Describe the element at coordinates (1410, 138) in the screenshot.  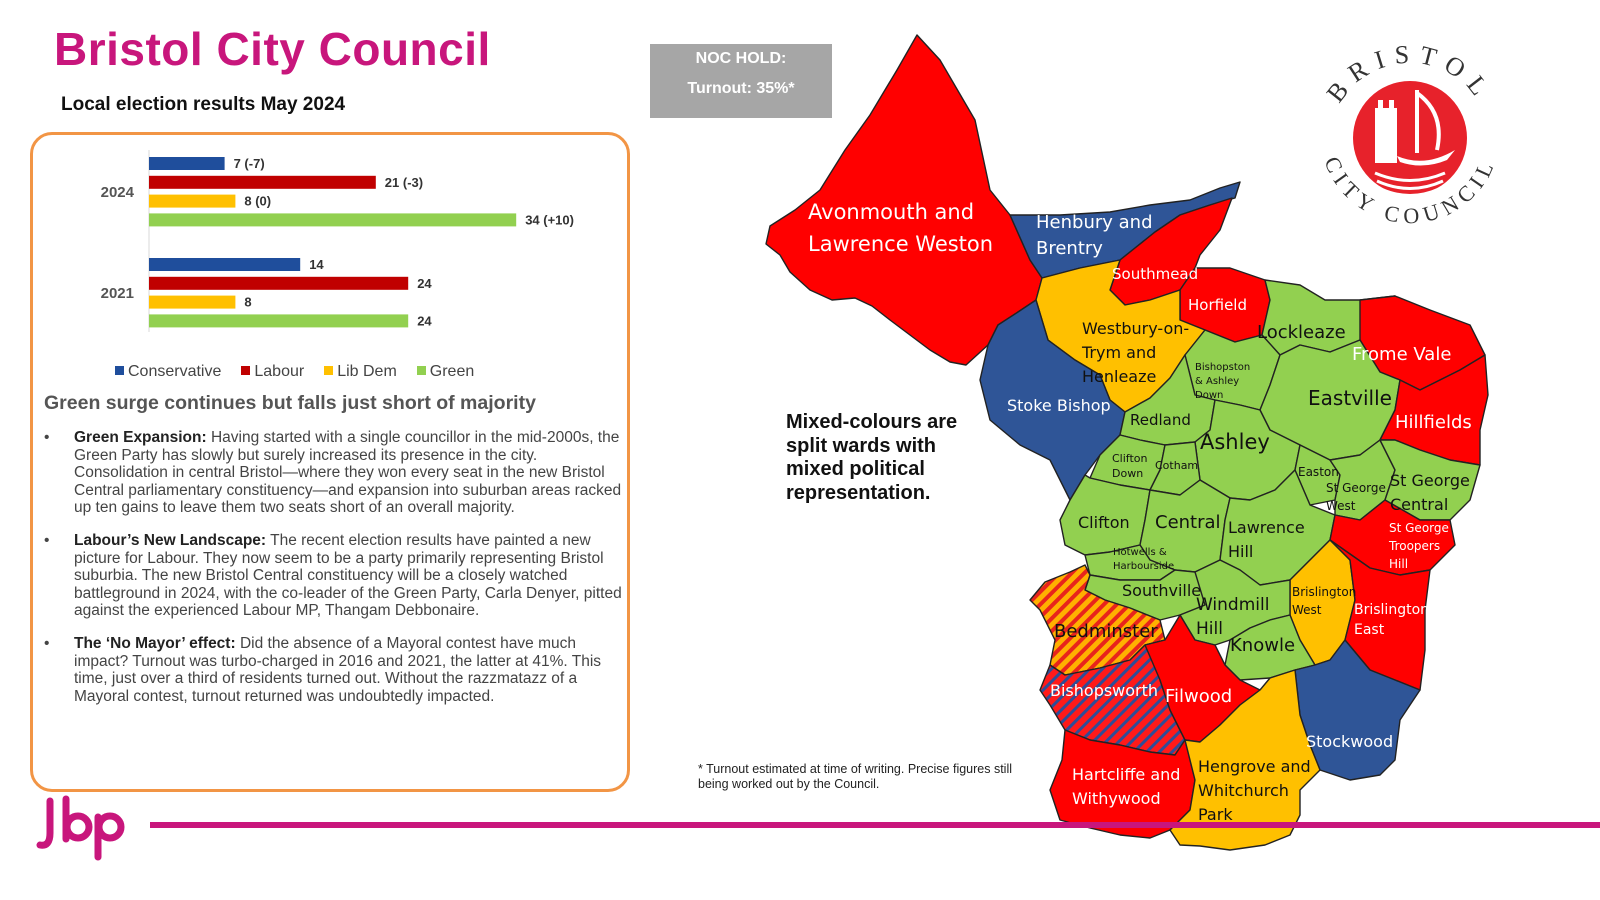
I see `logo-seal-icon` at that location.